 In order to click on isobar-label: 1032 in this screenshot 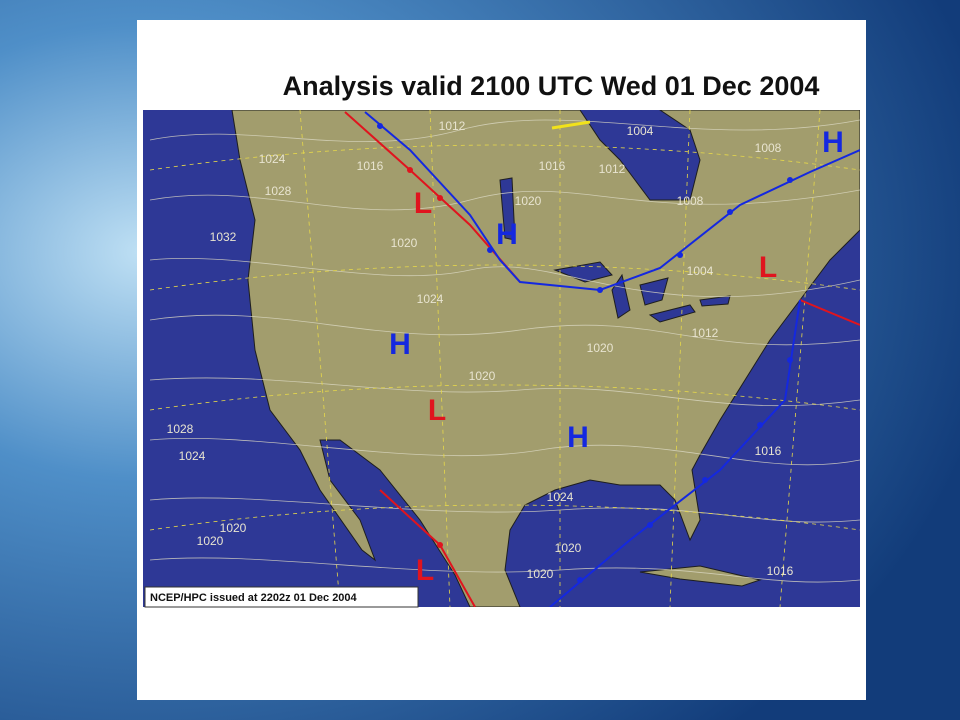, I will do `click(223, 237)`.